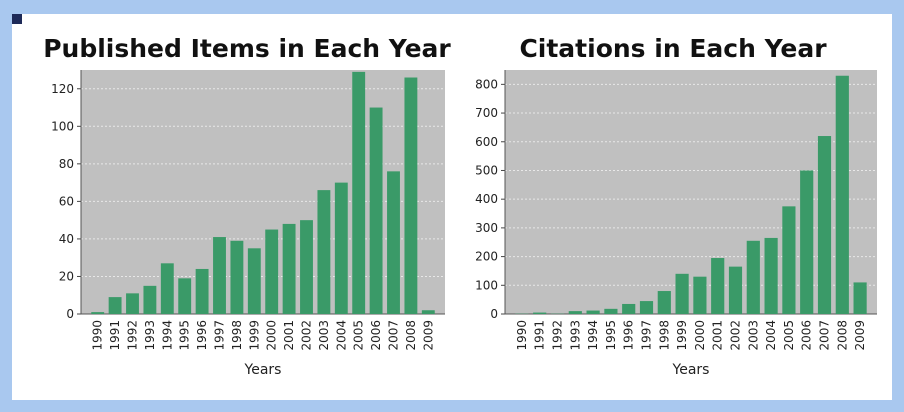 This screenshot has height=412, width=904. I want to click on bar-published-1996, so click(202, 291).